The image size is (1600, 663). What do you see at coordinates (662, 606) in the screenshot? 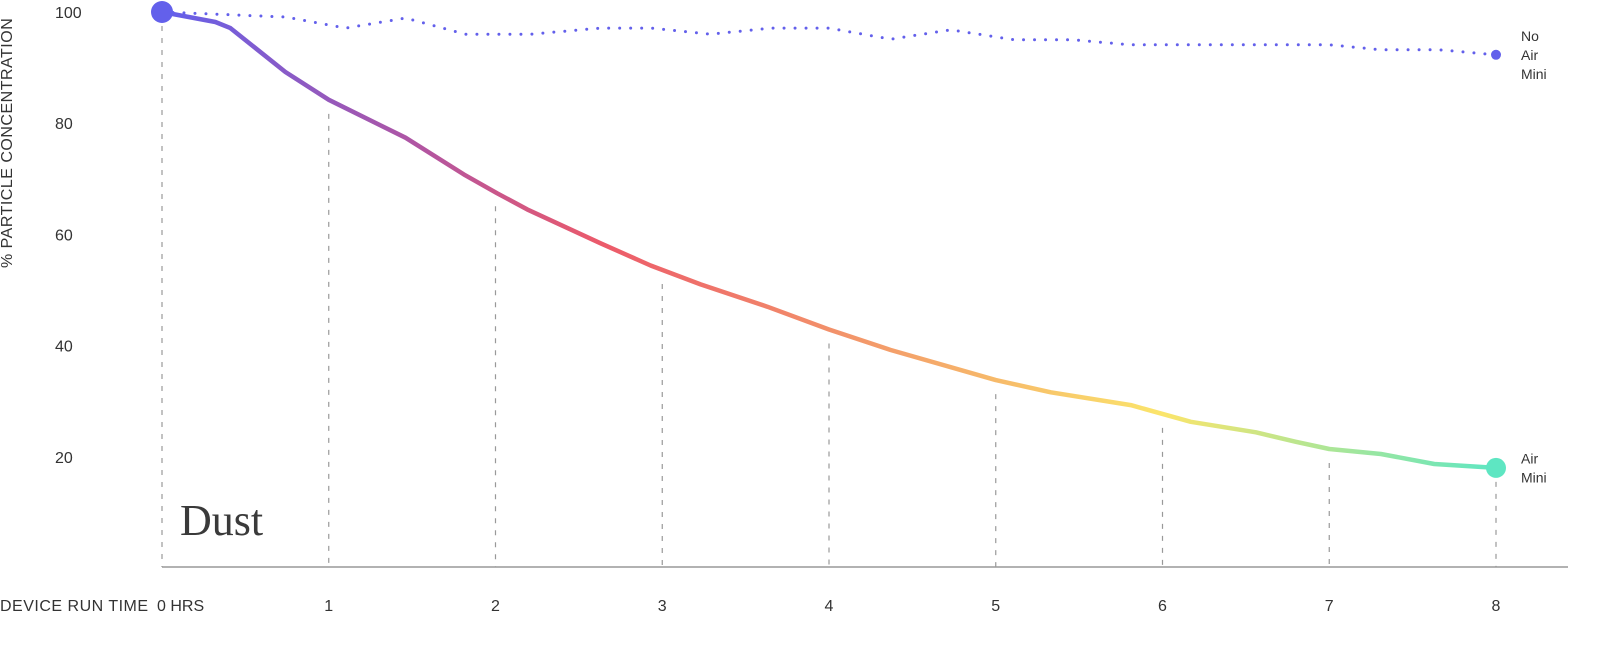
I see `x-tick-label: 3` at bounding box center [662, 606].